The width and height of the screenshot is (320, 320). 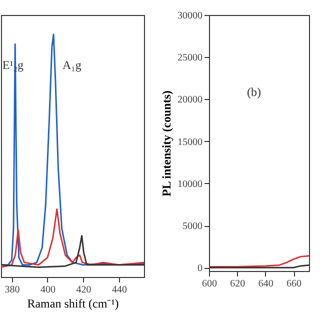 What do you see at coordinates (238, 284) in the screenshot?
I see `x-tick-label: 620` at bounding box center [238, 284].